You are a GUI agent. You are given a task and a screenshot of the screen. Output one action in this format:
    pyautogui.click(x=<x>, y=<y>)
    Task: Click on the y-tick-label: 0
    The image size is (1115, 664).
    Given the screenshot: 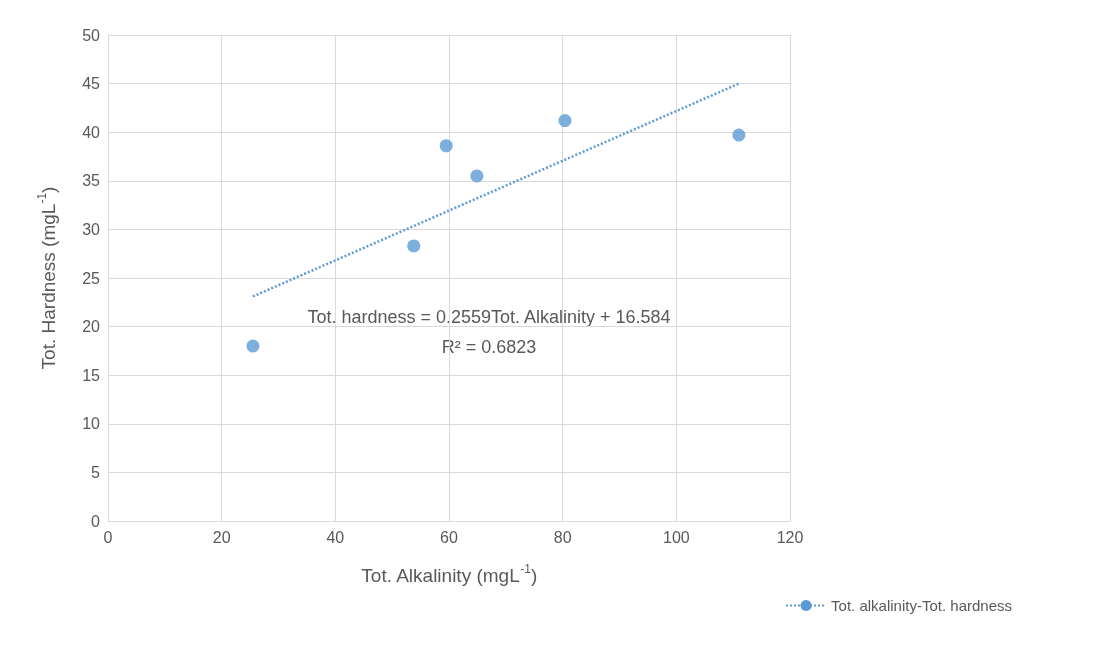 What is the action you would take?
    pyautogui.click(x=96, y=521)
    